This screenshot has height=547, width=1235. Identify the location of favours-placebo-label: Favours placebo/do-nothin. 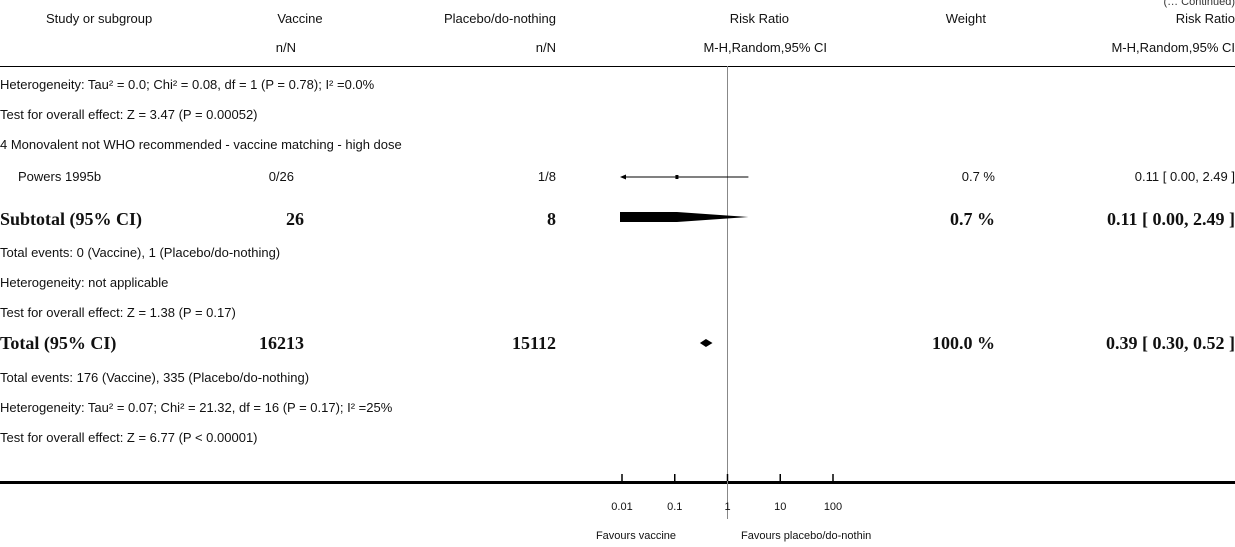
(806, 536).